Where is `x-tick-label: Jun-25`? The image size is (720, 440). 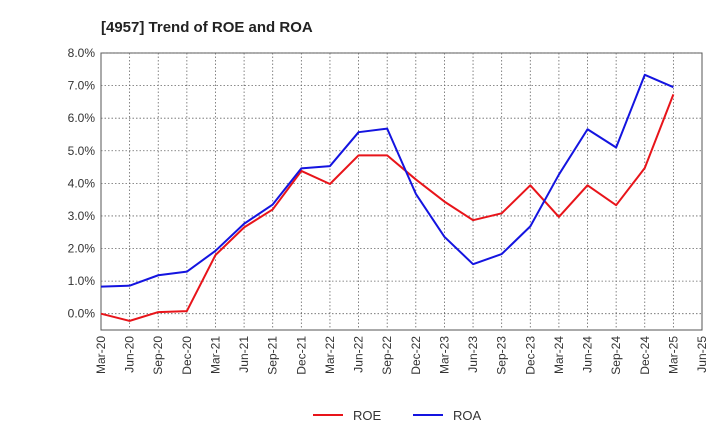
x-tick-label: Jun-25 is located at coordinates (702, 354).